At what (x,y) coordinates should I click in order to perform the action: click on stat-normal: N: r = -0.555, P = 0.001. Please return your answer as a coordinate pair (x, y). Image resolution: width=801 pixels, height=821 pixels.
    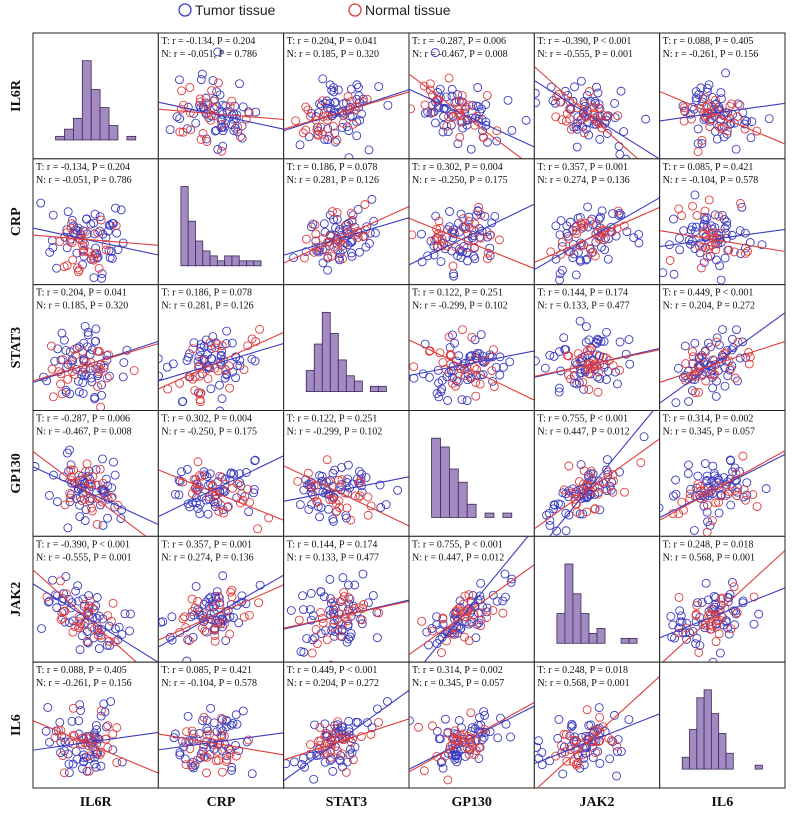
    Looking at the image, I should click on (585, 54).